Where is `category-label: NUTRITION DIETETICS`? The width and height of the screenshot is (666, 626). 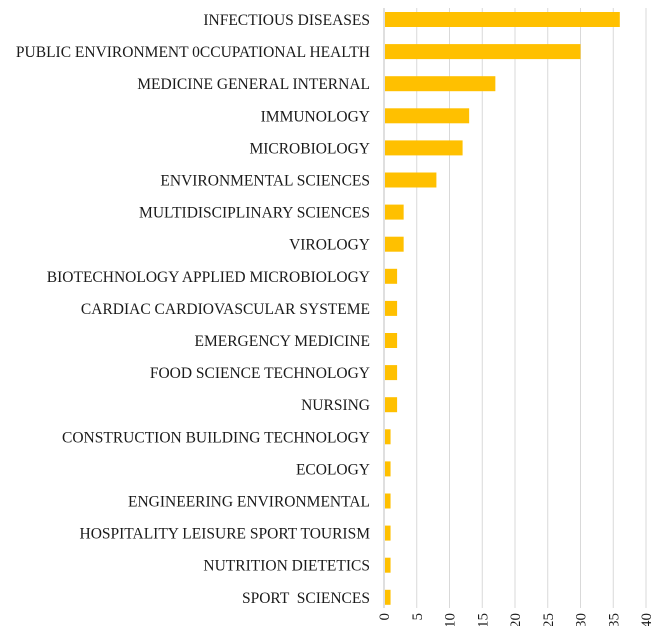 category-label: NUTRITION DIETETICS is located at coordinates (286, 566).